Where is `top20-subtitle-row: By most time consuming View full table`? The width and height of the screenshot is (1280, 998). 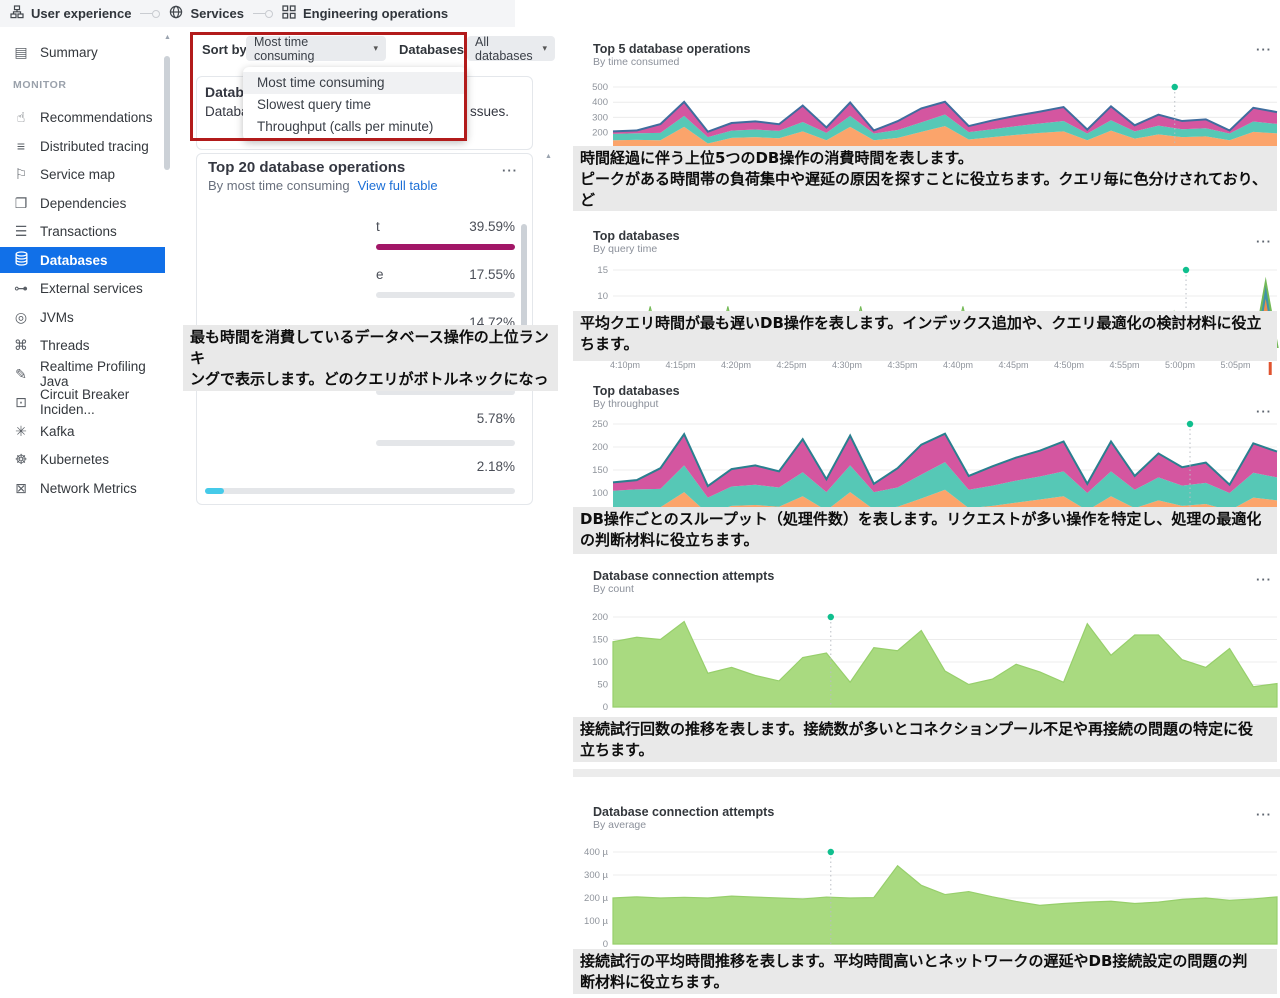
top20-subtitle-row: By most time consuming View full table is located at coordinates (323, 185).